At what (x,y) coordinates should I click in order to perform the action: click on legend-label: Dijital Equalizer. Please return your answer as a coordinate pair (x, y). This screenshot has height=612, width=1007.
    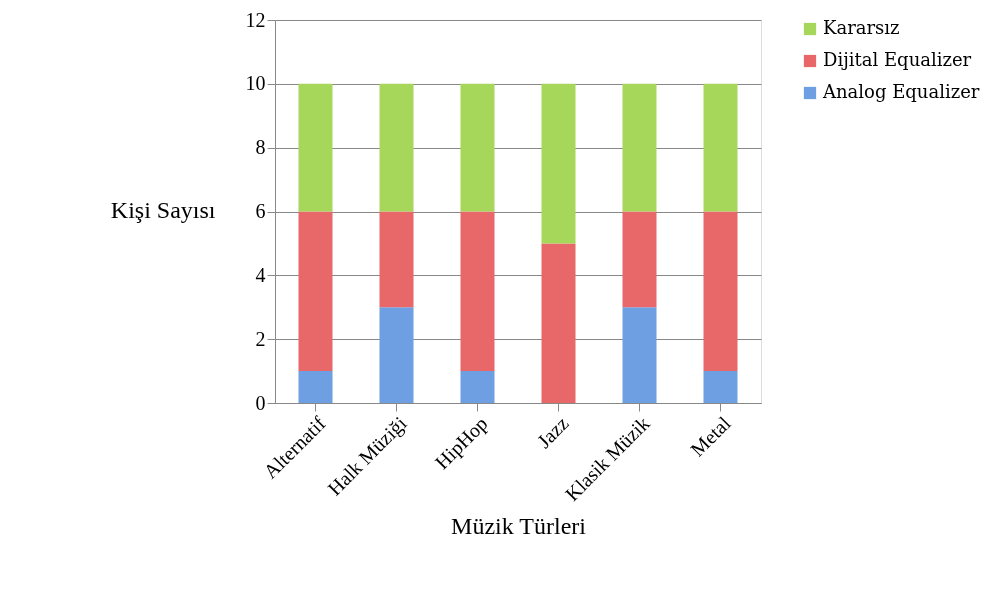
    Looking at the image, I should click on (897, 59).